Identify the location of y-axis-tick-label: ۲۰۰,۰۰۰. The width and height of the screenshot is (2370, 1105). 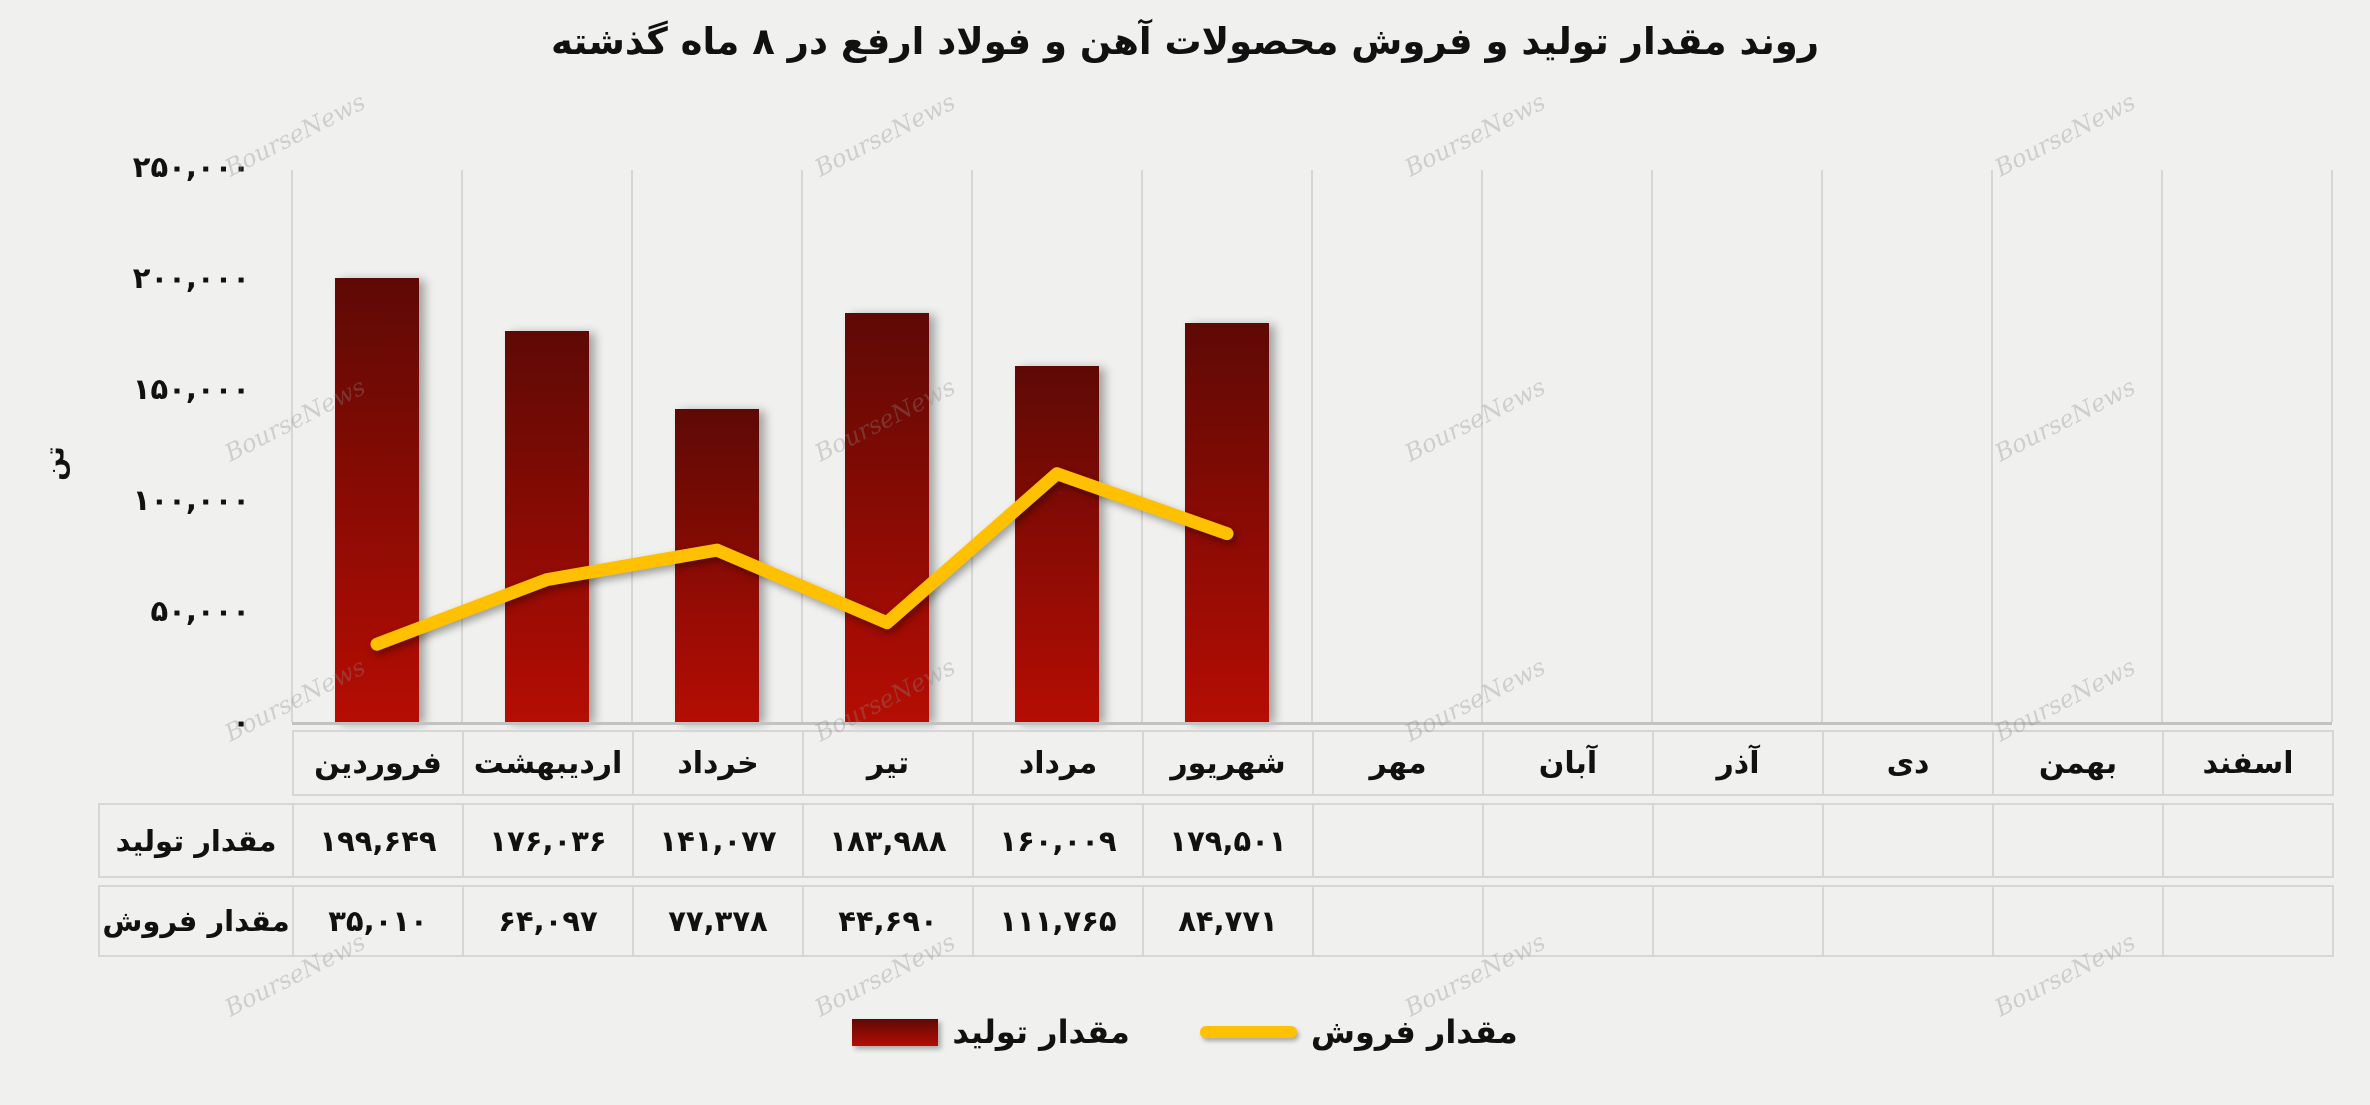
(191, 277).